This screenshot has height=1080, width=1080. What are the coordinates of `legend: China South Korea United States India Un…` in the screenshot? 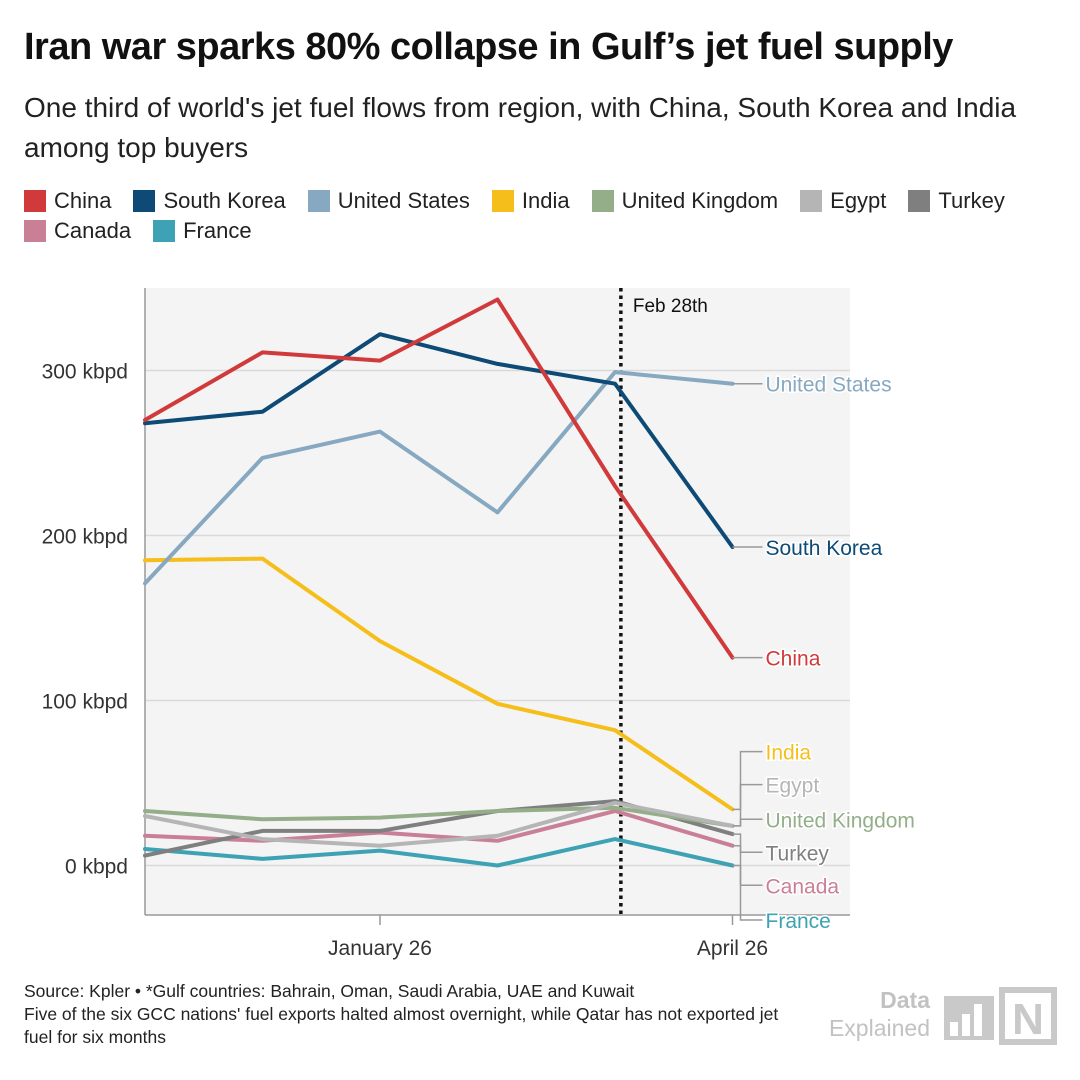 It's located at (524, 215).